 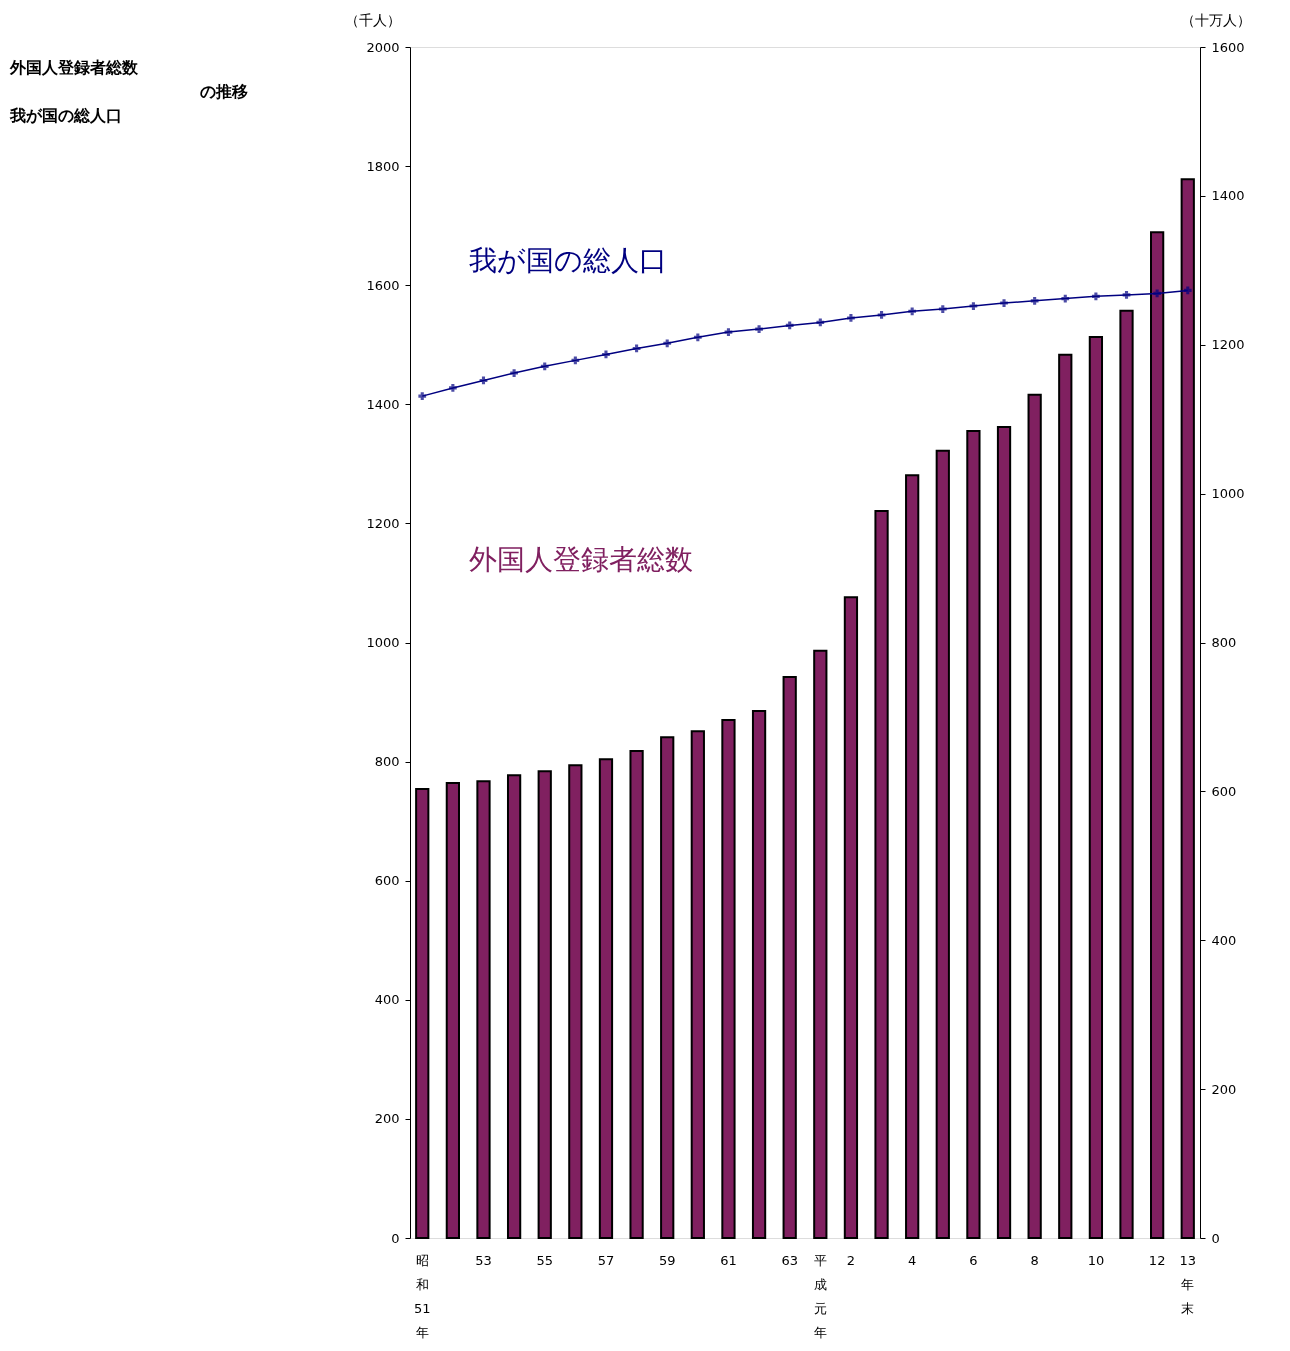 I want to click on y-tick-label: 0, so click(x=395, y=1238).